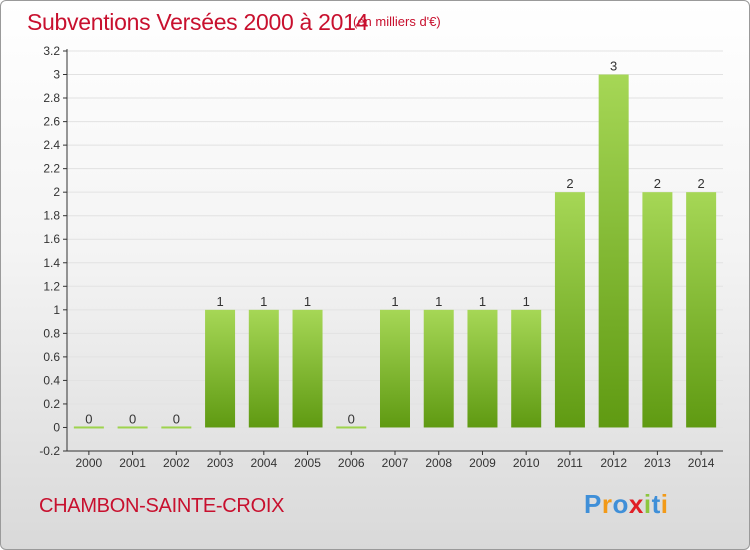 The height and width of the screenshot is (550, 750). I want to click on bar-2002, so click(176, 427).